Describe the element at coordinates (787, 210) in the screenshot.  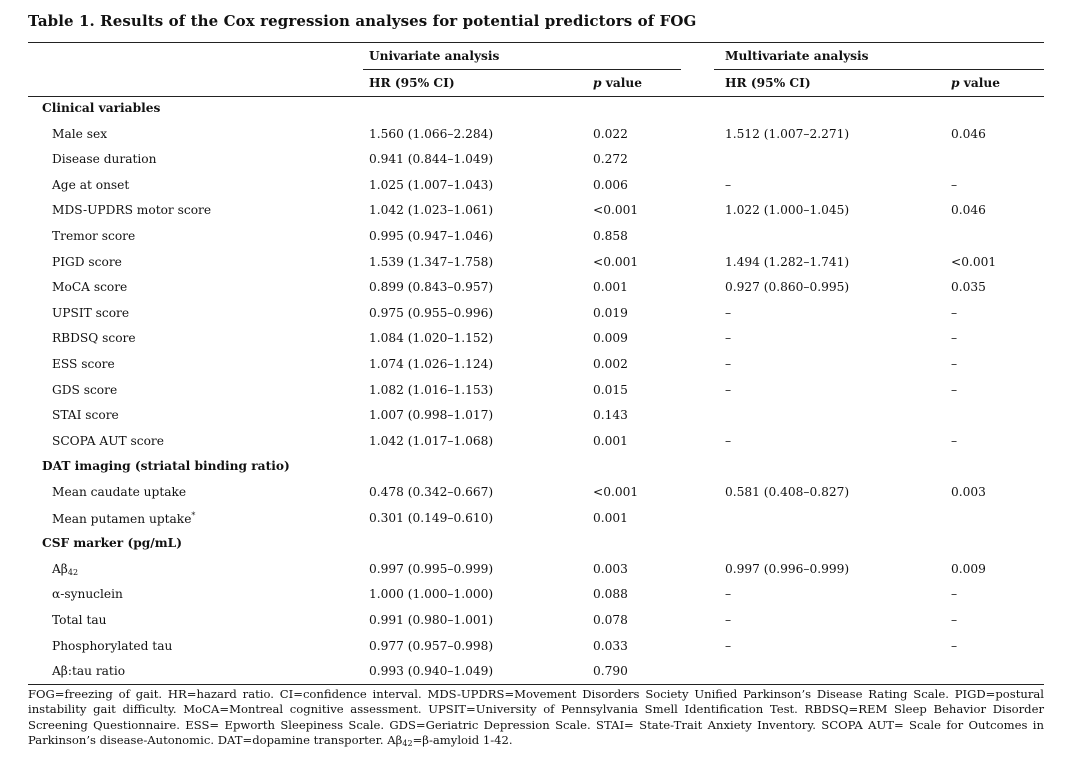
I see `multivariate-hr: 1.022 (1.000–1.045)` at that location.